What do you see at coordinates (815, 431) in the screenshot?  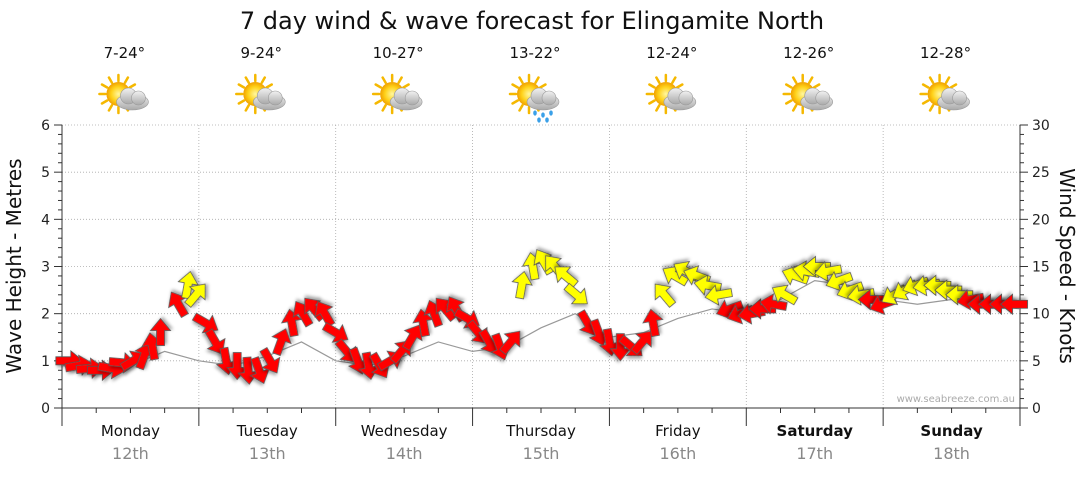 I see `day-name: Saturday` at bounding box center [815, 431].